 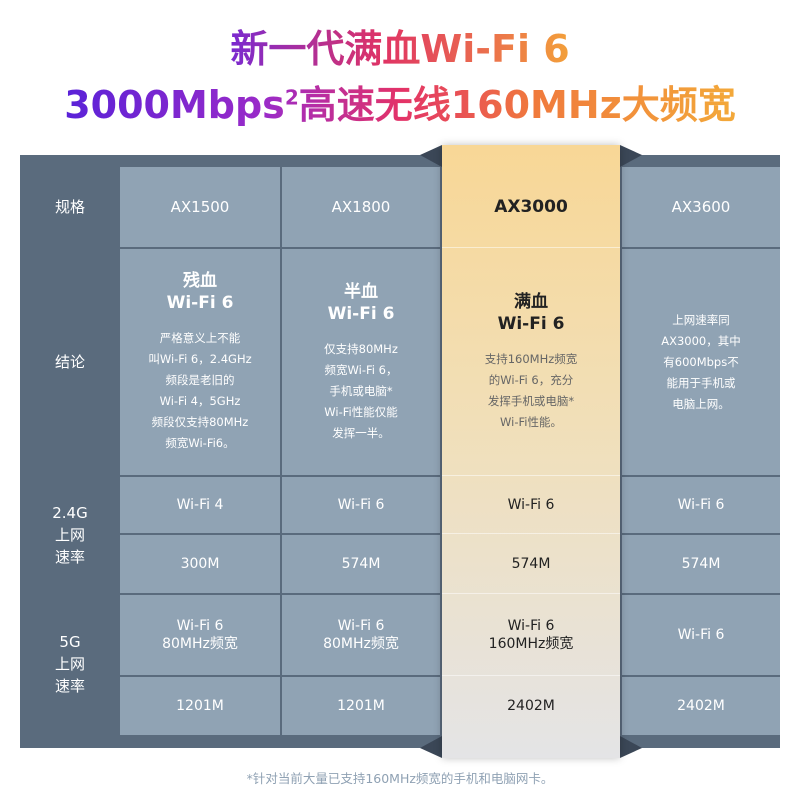 I want to click on row-label-5g: 5G 上网 速率, so click(x=70, y=664).